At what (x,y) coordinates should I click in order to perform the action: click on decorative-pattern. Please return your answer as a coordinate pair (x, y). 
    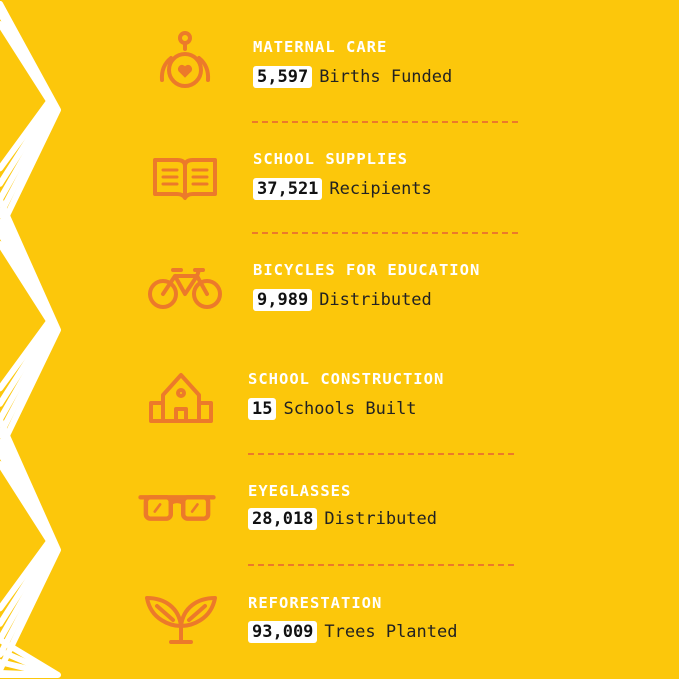
    Looking at the image, I should click on (30, 339).